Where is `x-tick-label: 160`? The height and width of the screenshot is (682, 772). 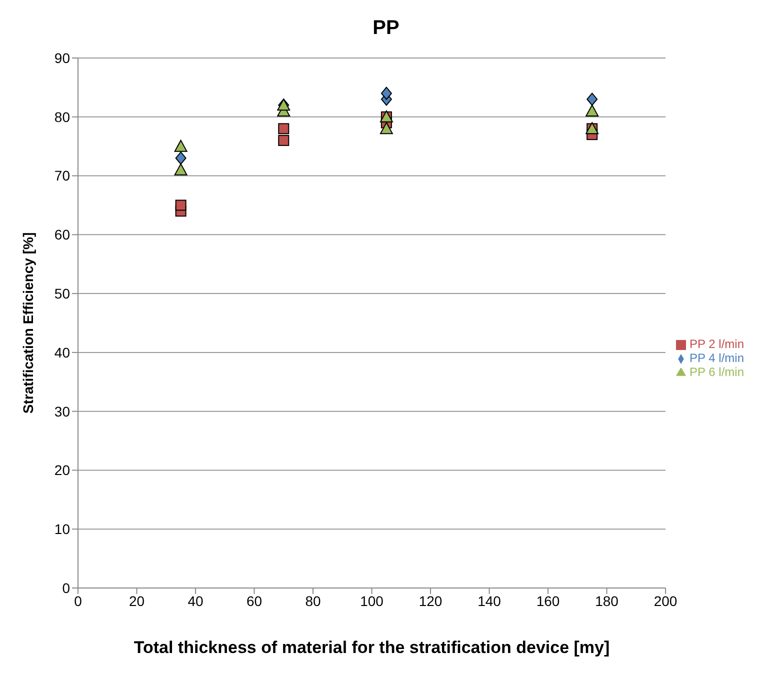 x-tick-label: 160 is located at coordinates (548, 600).